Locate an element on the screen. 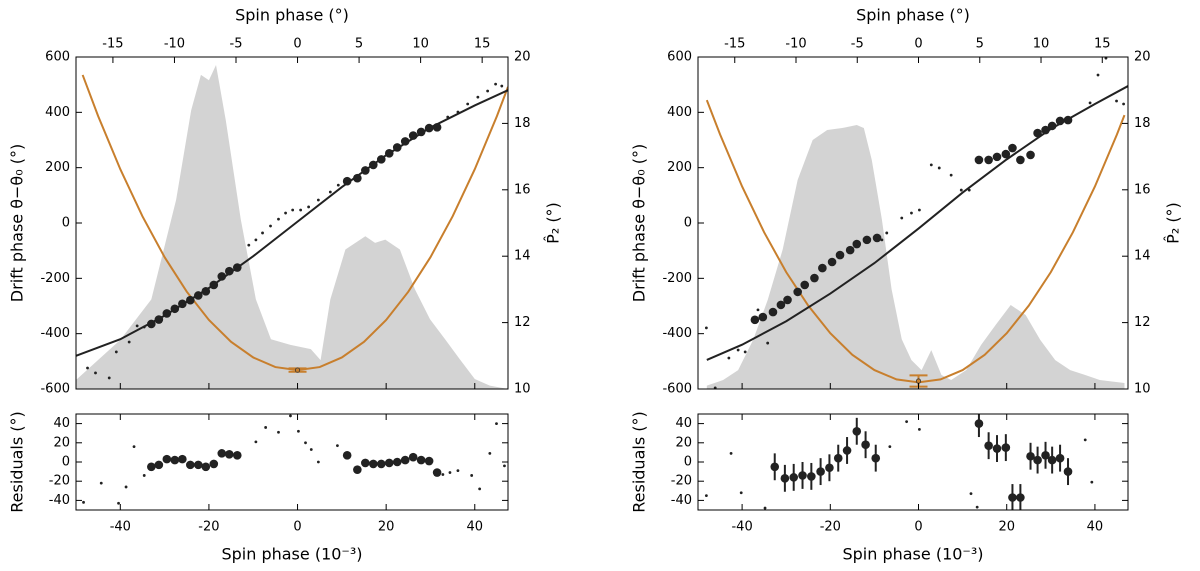 This screenshot has width=1200, height=571. y-tick-label: 20 is located at coordinates (61, 442).